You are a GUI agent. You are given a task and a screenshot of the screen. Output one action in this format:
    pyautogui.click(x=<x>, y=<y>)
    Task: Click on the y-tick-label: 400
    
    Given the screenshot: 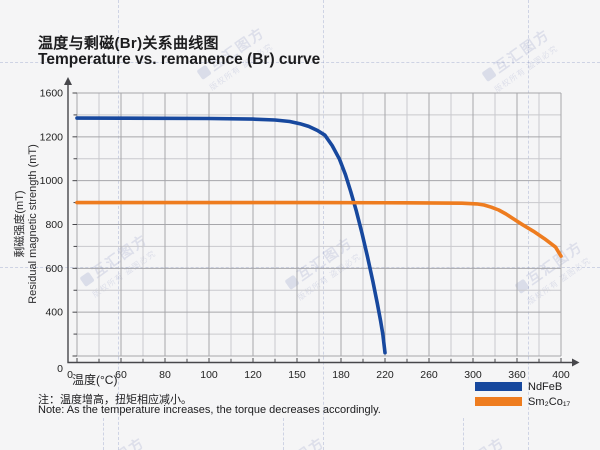 What is the action you would take?
    pyautogui.click(x=54, y=313)
    